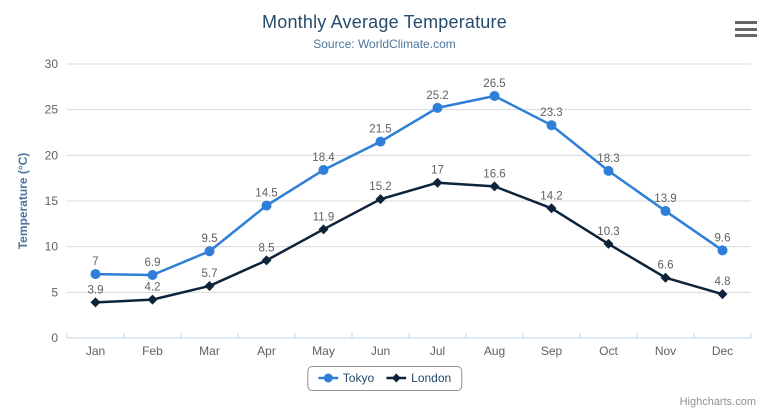  What do you see at coordinates (266, 351) in the screenshot?
I see `x-axis-tick-label: Apr` at bounding box center [266, 351].